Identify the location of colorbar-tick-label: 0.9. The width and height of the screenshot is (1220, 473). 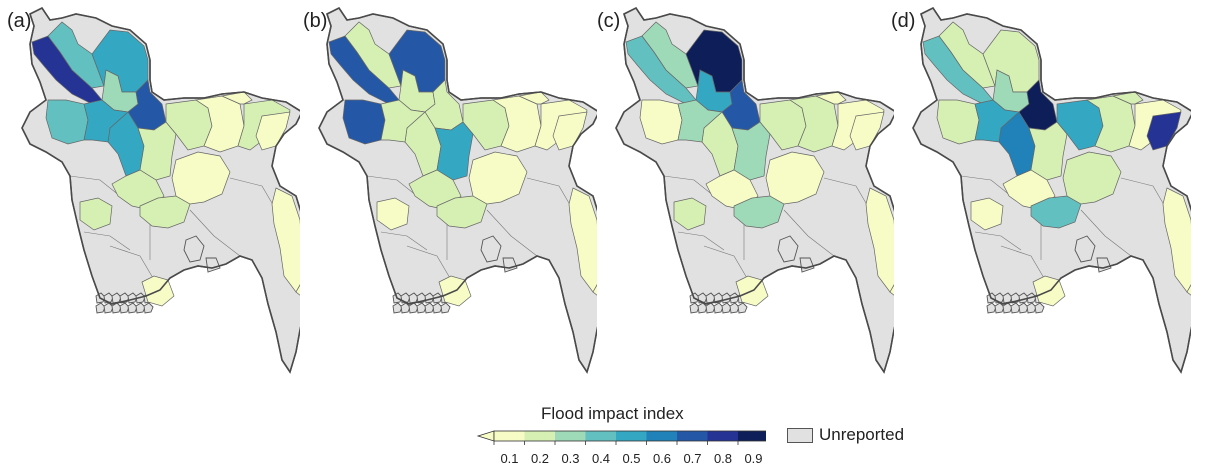
(753, 458).